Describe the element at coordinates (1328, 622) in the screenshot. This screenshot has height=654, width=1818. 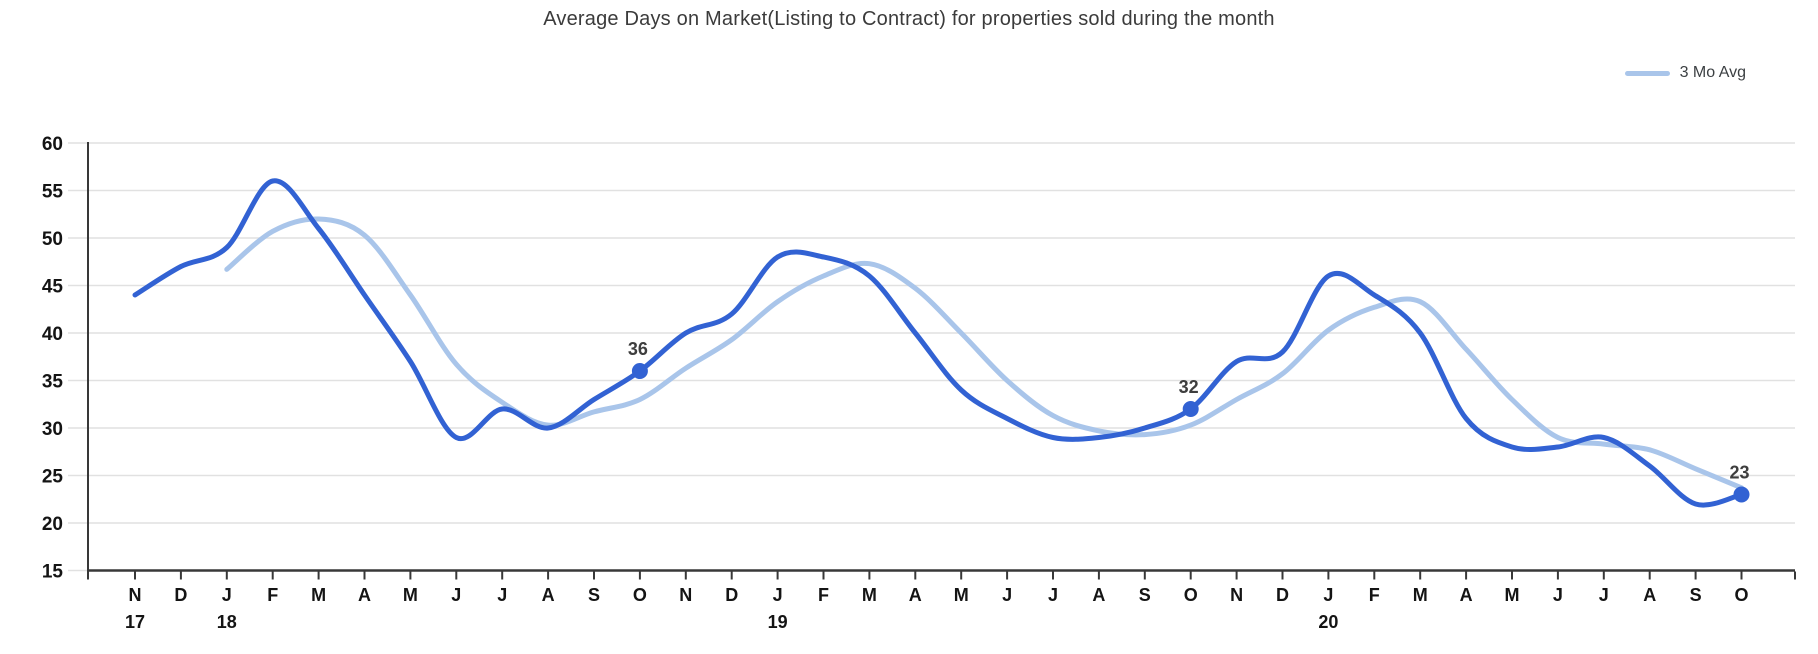
I see `x-axis-year-label: 20` at that location.